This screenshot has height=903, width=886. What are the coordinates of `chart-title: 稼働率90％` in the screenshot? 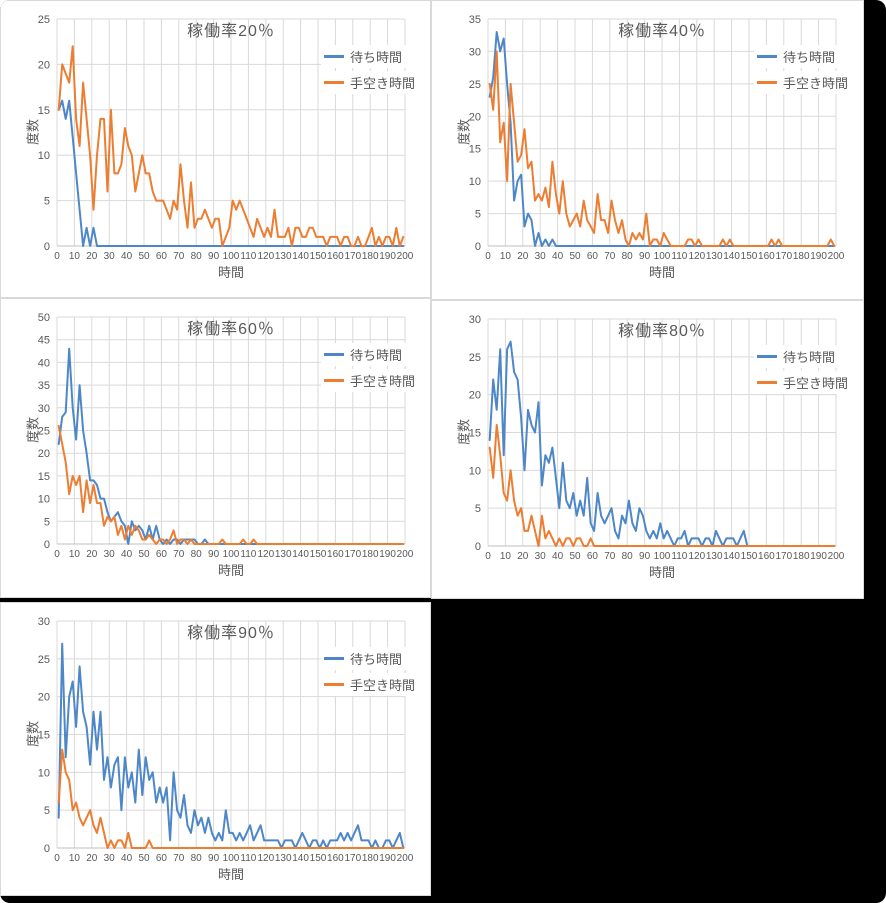 It's located at (231, 633).